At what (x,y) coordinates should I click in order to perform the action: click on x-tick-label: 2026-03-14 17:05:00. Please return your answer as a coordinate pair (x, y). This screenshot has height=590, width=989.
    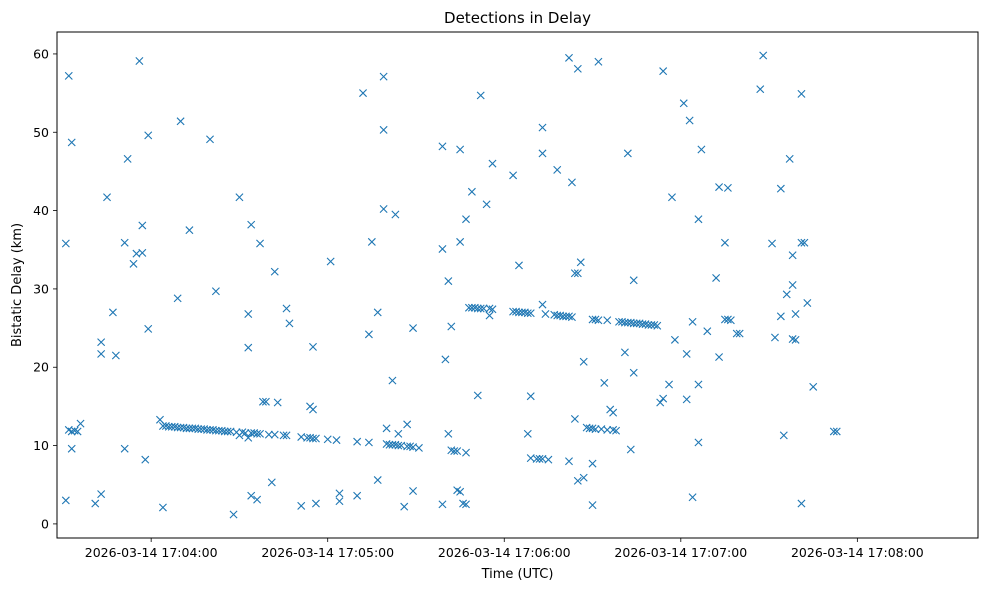
    Looking at the image, I should click on (327, 552).